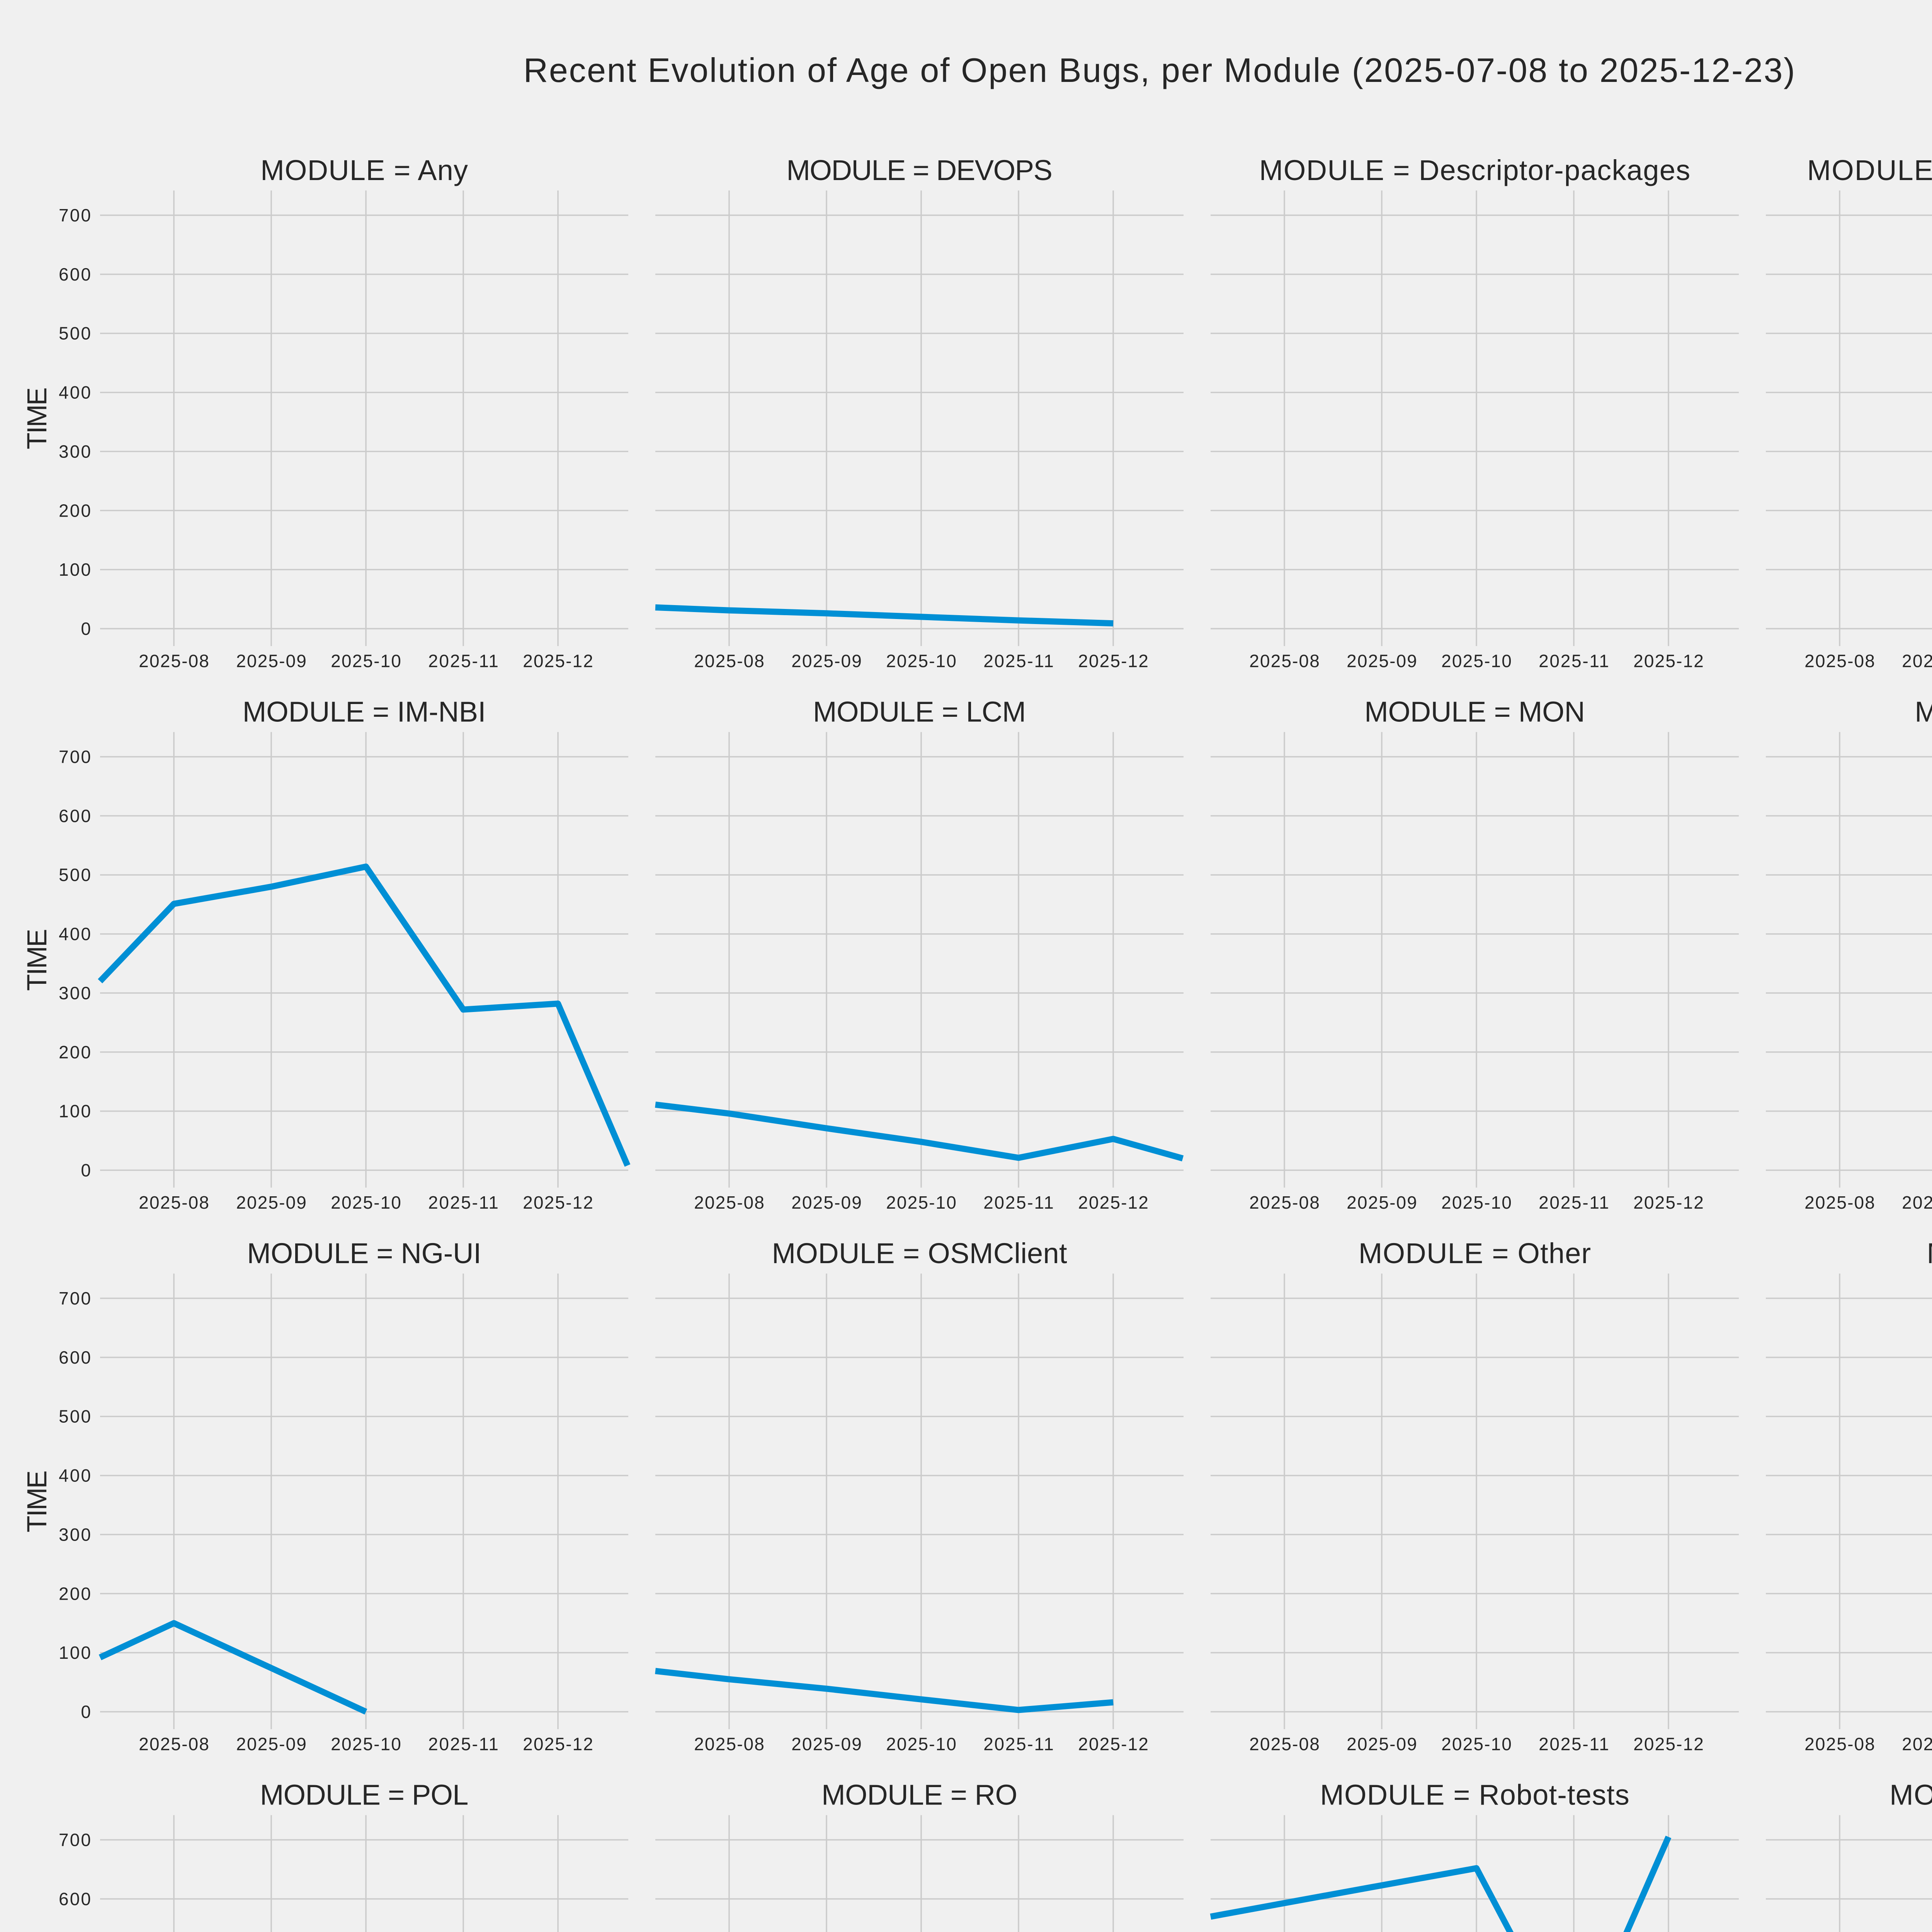  I want to click on svg-text: MODULE = Descriptor-packages, so click(1475, 170).